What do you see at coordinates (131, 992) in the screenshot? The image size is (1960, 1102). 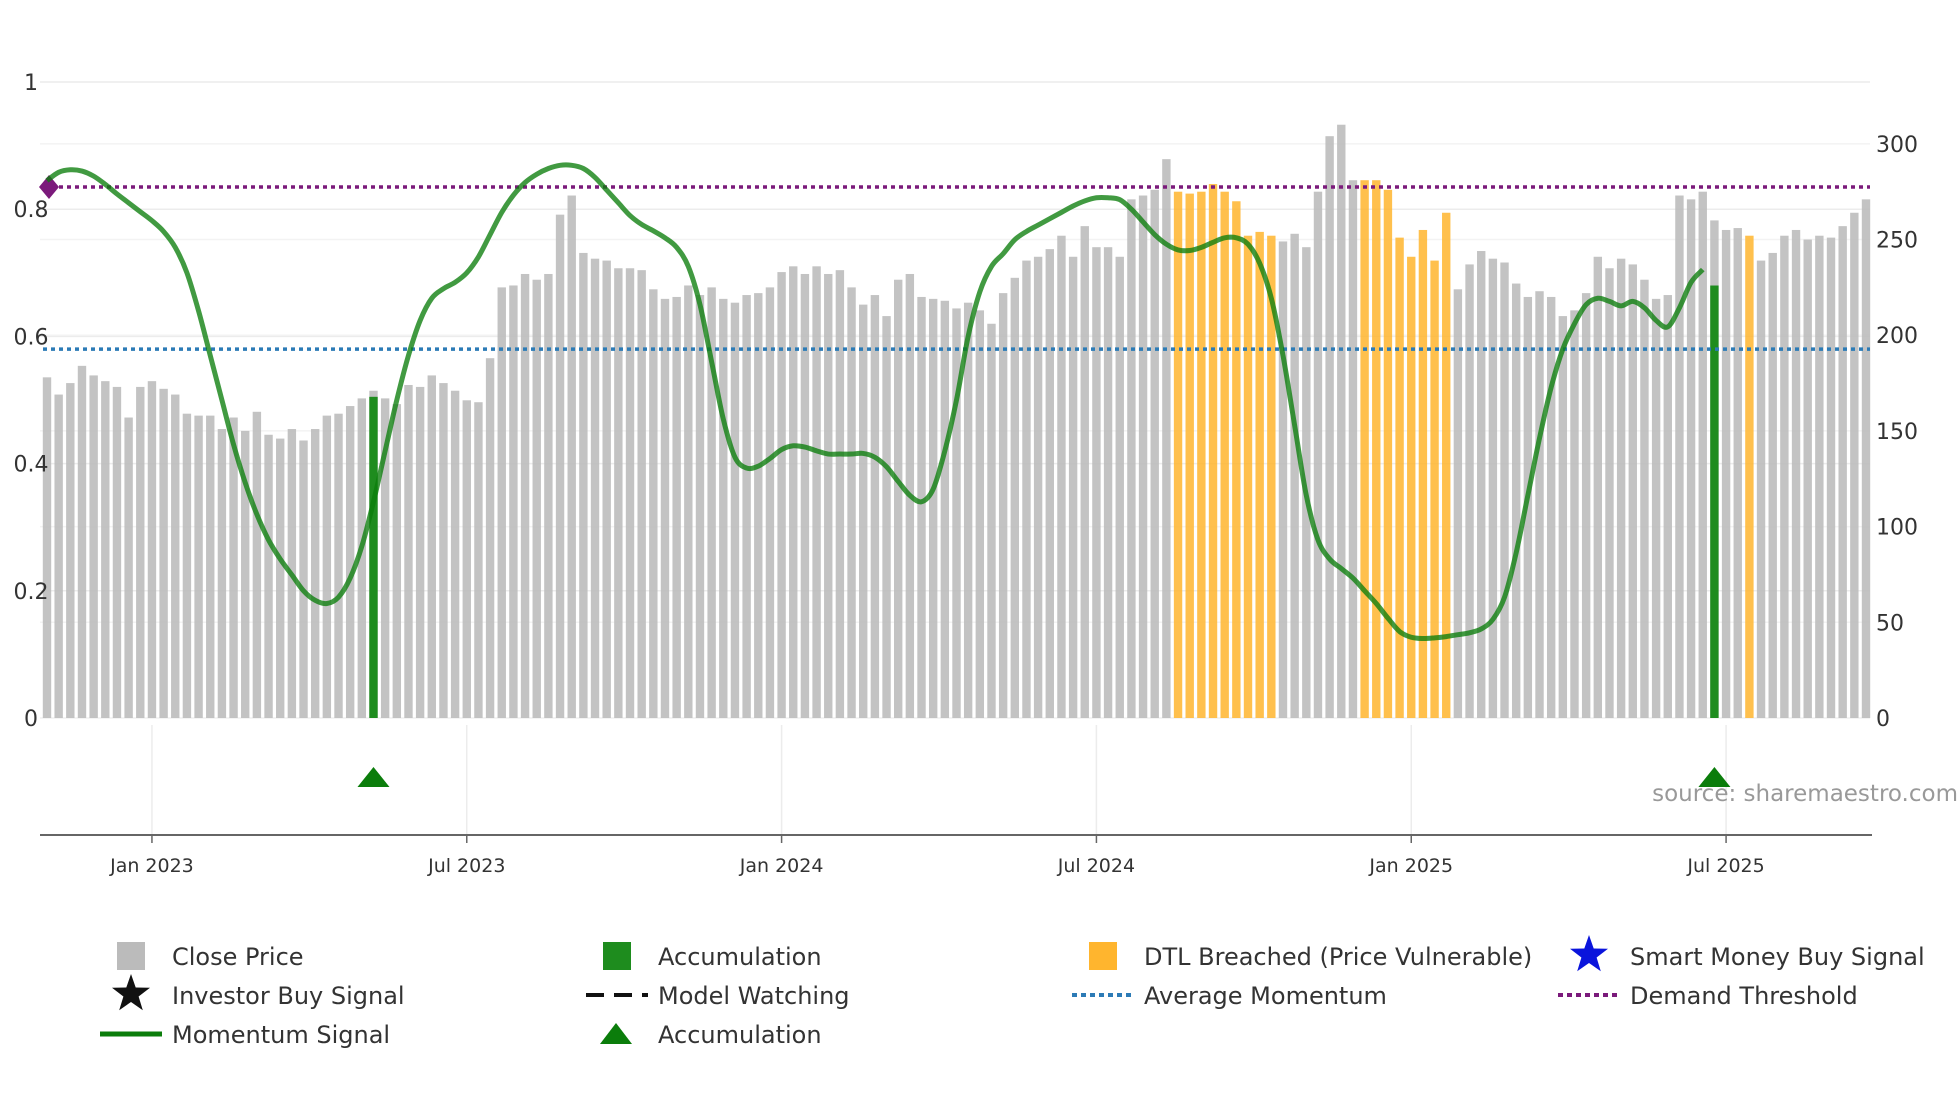 I see `investor-buy-signal-legend-icon` at bounding box center [131, 992].